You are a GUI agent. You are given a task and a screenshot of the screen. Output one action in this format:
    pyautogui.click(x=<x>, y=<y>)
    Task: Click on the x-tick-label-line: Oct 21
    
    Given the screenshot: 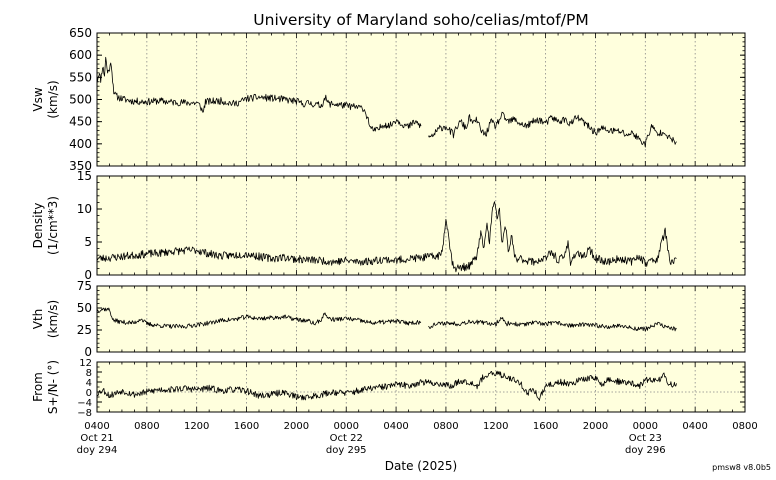 What is the action you would take?
    pyautogui.click(x=96, y=438)
    